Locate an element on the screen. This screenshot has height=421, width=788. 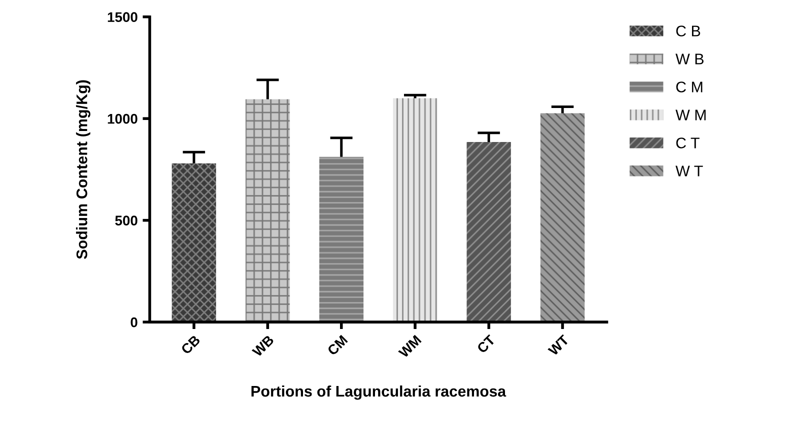
legend-label: C T is located at coordinates (688, 143).